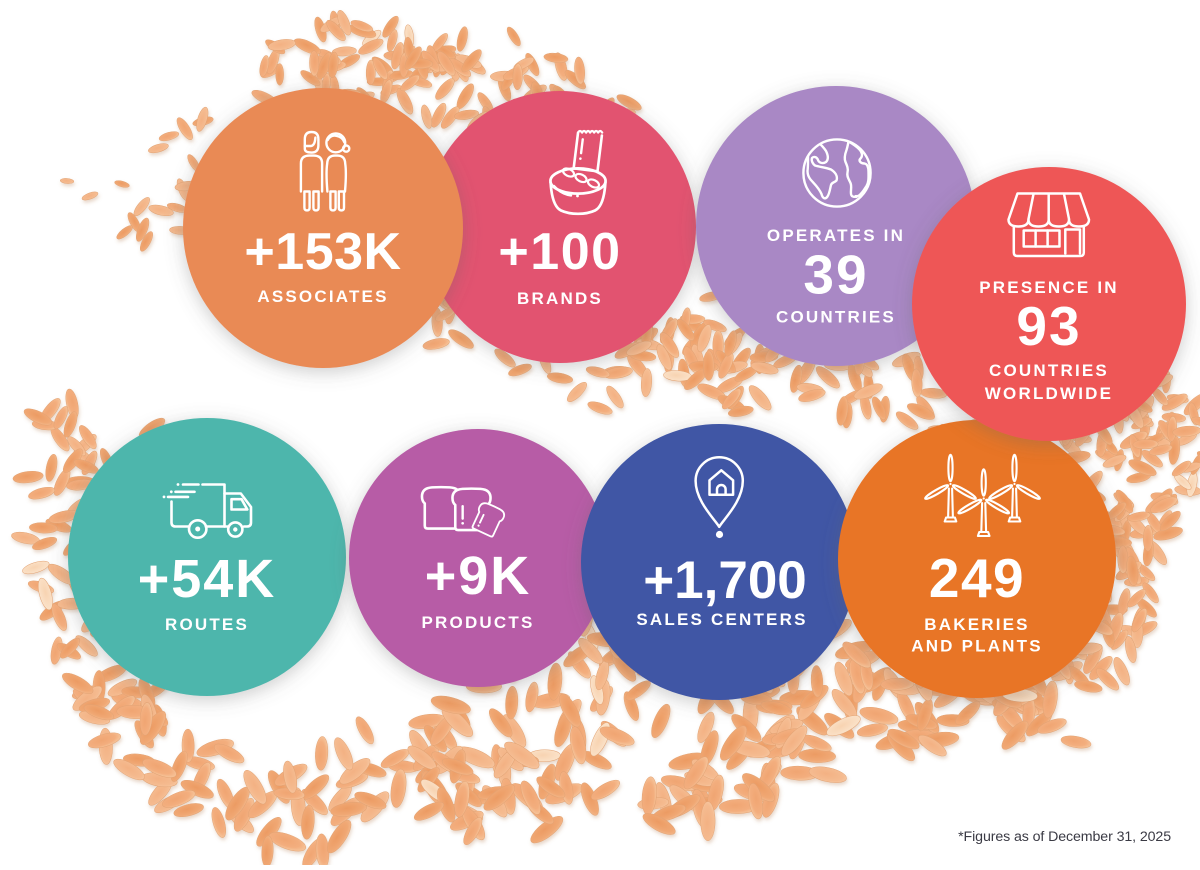 The height and width of the screenshot is (870, 1200). Describe the element at coordinates (478, 622) in the screenshot. I see `svg-text: PRODUCTS` at that location.